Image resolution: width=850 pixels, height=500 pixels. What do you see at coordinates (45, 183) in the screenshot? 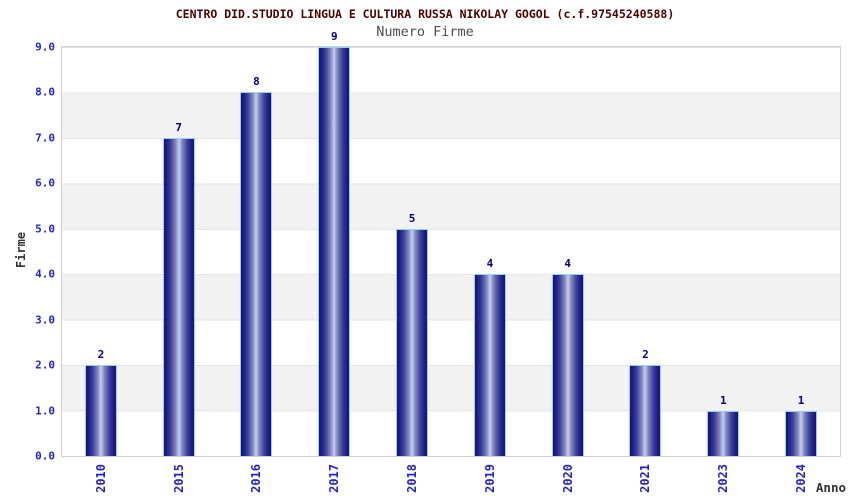
I see `y-tick-6.0: 6.0` at bounding box center [45, 183].